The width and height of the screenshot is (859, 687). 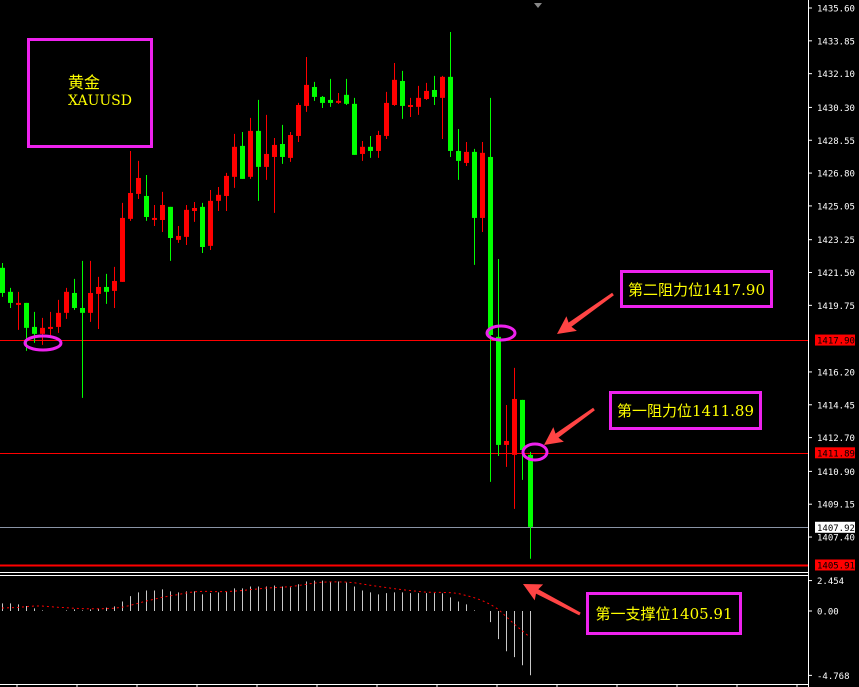 What do you see at coordinates (836, 439) in the screenshot?
I see `price-tick-label: 1412.70` at bounding box center [836, 439].